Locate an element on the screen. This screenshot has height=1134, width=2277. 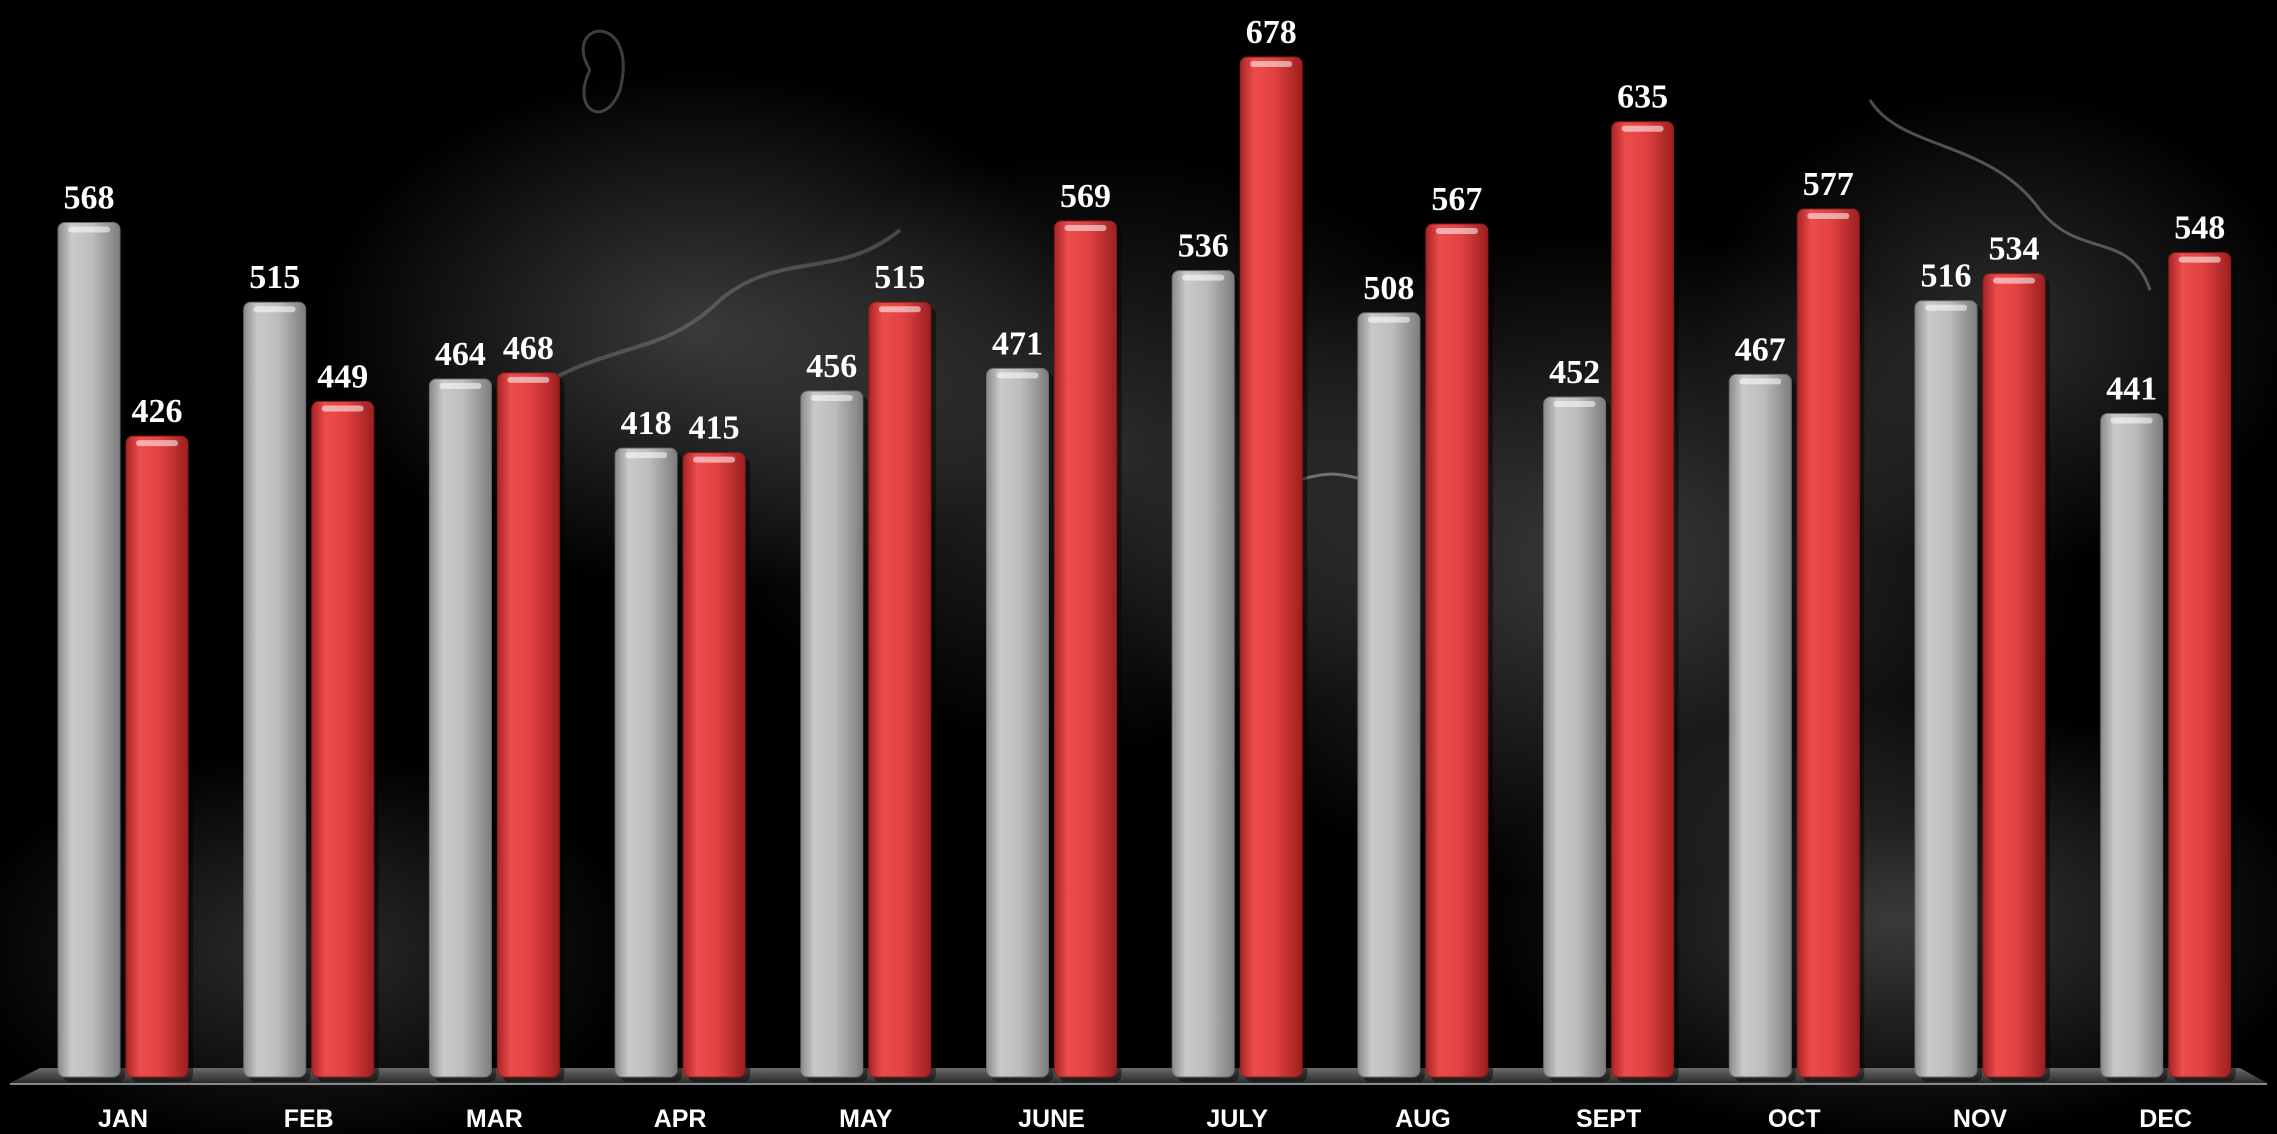
x-tick-label: APR is located at coordinates (680, 1119).